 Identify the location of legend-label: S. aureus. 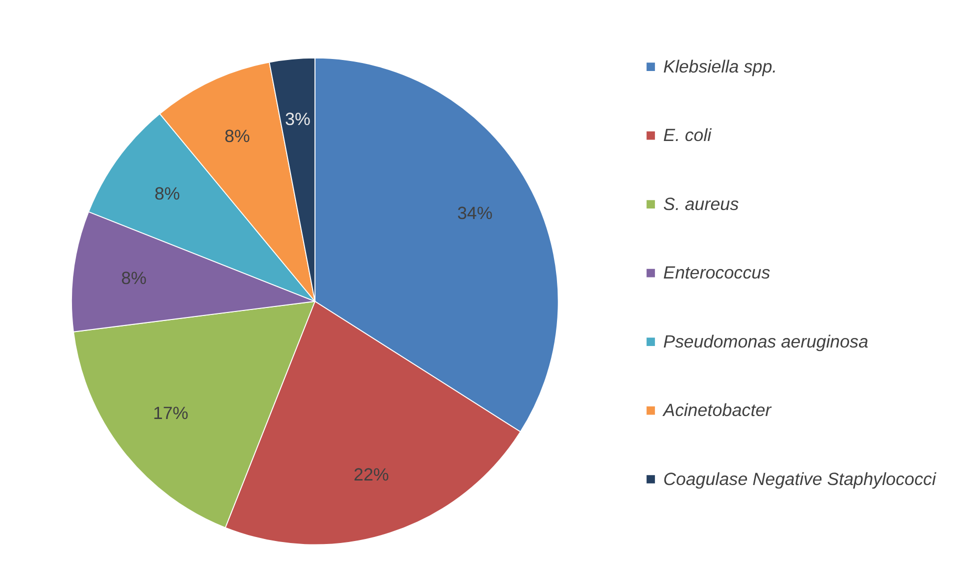
(701, 204).